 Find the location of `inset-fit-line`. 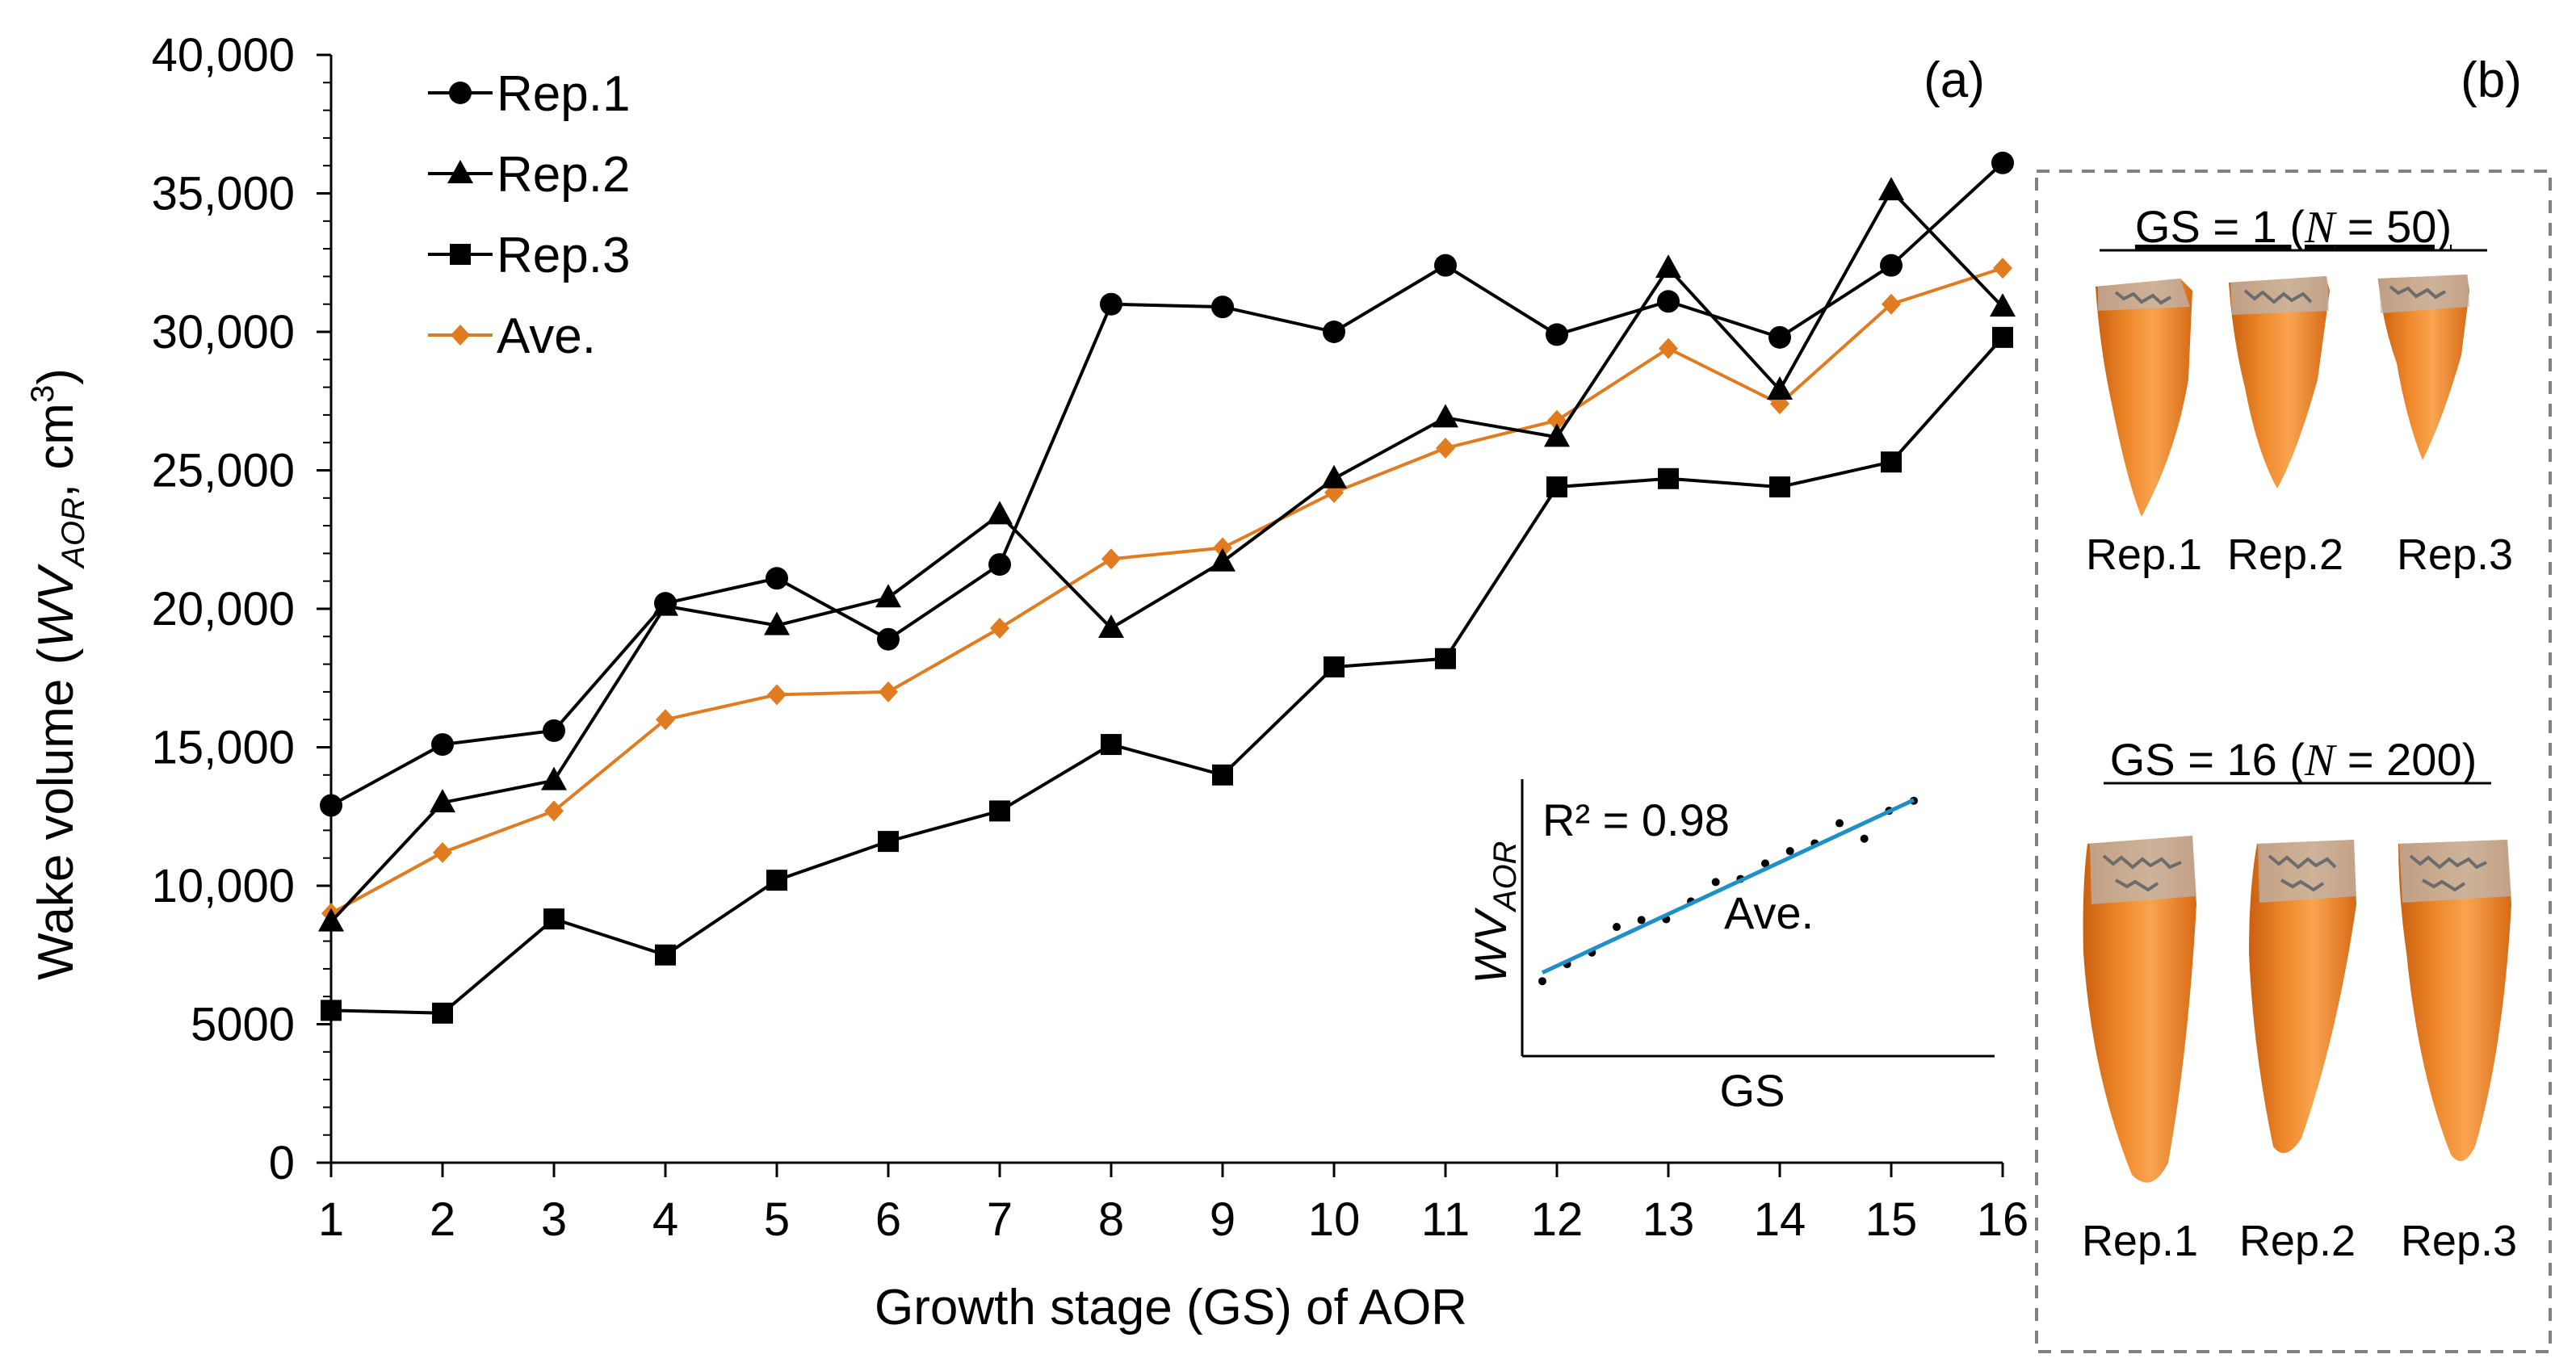

inset-fit-line is located at coordinates (1728, 886).